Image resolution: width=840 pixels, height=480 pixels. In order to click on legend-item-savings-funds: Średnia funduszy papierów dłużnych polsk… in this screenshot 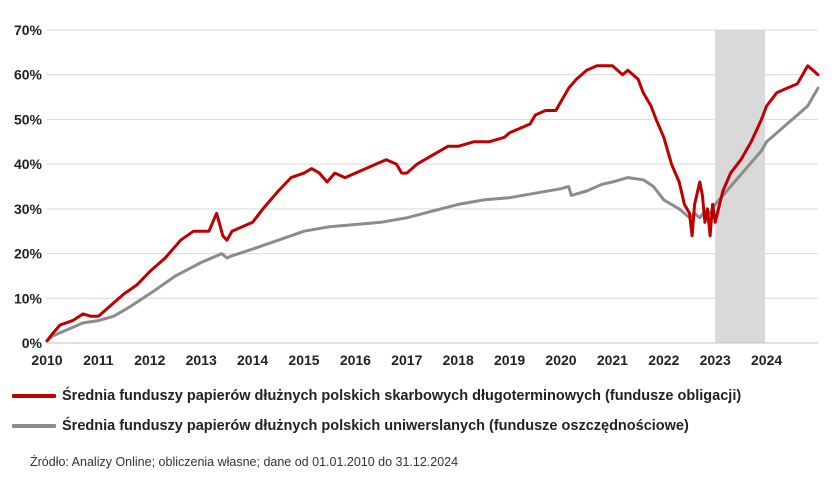, I will do `click(350, 426)`.